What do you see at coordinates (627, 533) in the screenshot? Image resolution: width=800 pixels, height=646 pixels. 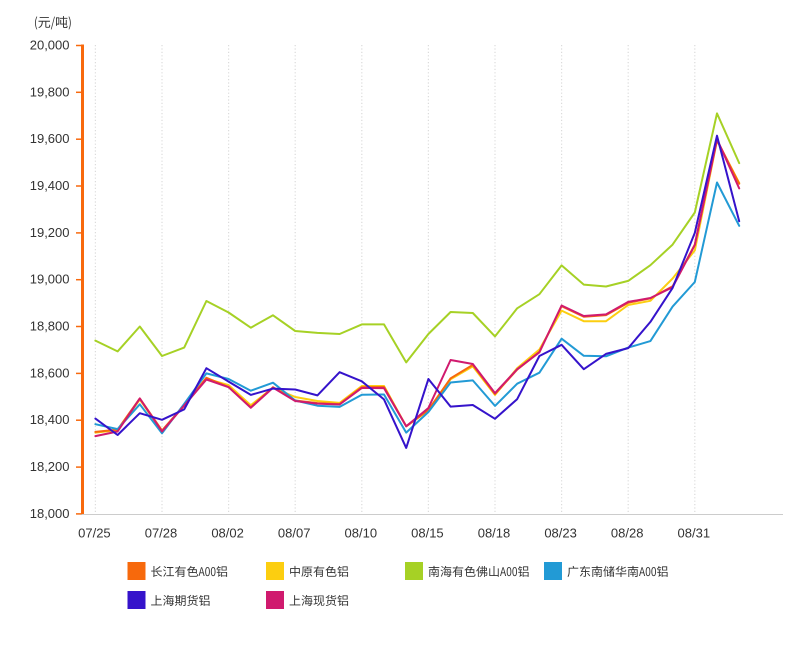 I see `svg-text: 08/28` at bounding box center [627, 533].